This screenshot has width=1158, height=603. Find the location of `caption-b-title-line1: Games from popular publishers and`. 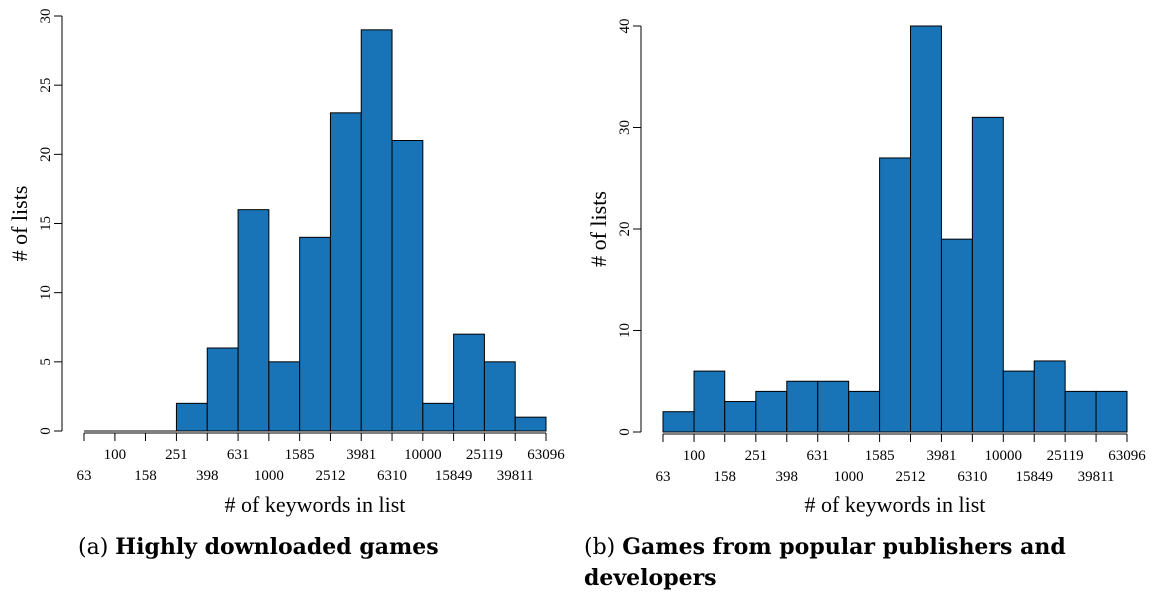

caption-b-title-line1: Games from popular publishers and is located at coordinates (844, 547).